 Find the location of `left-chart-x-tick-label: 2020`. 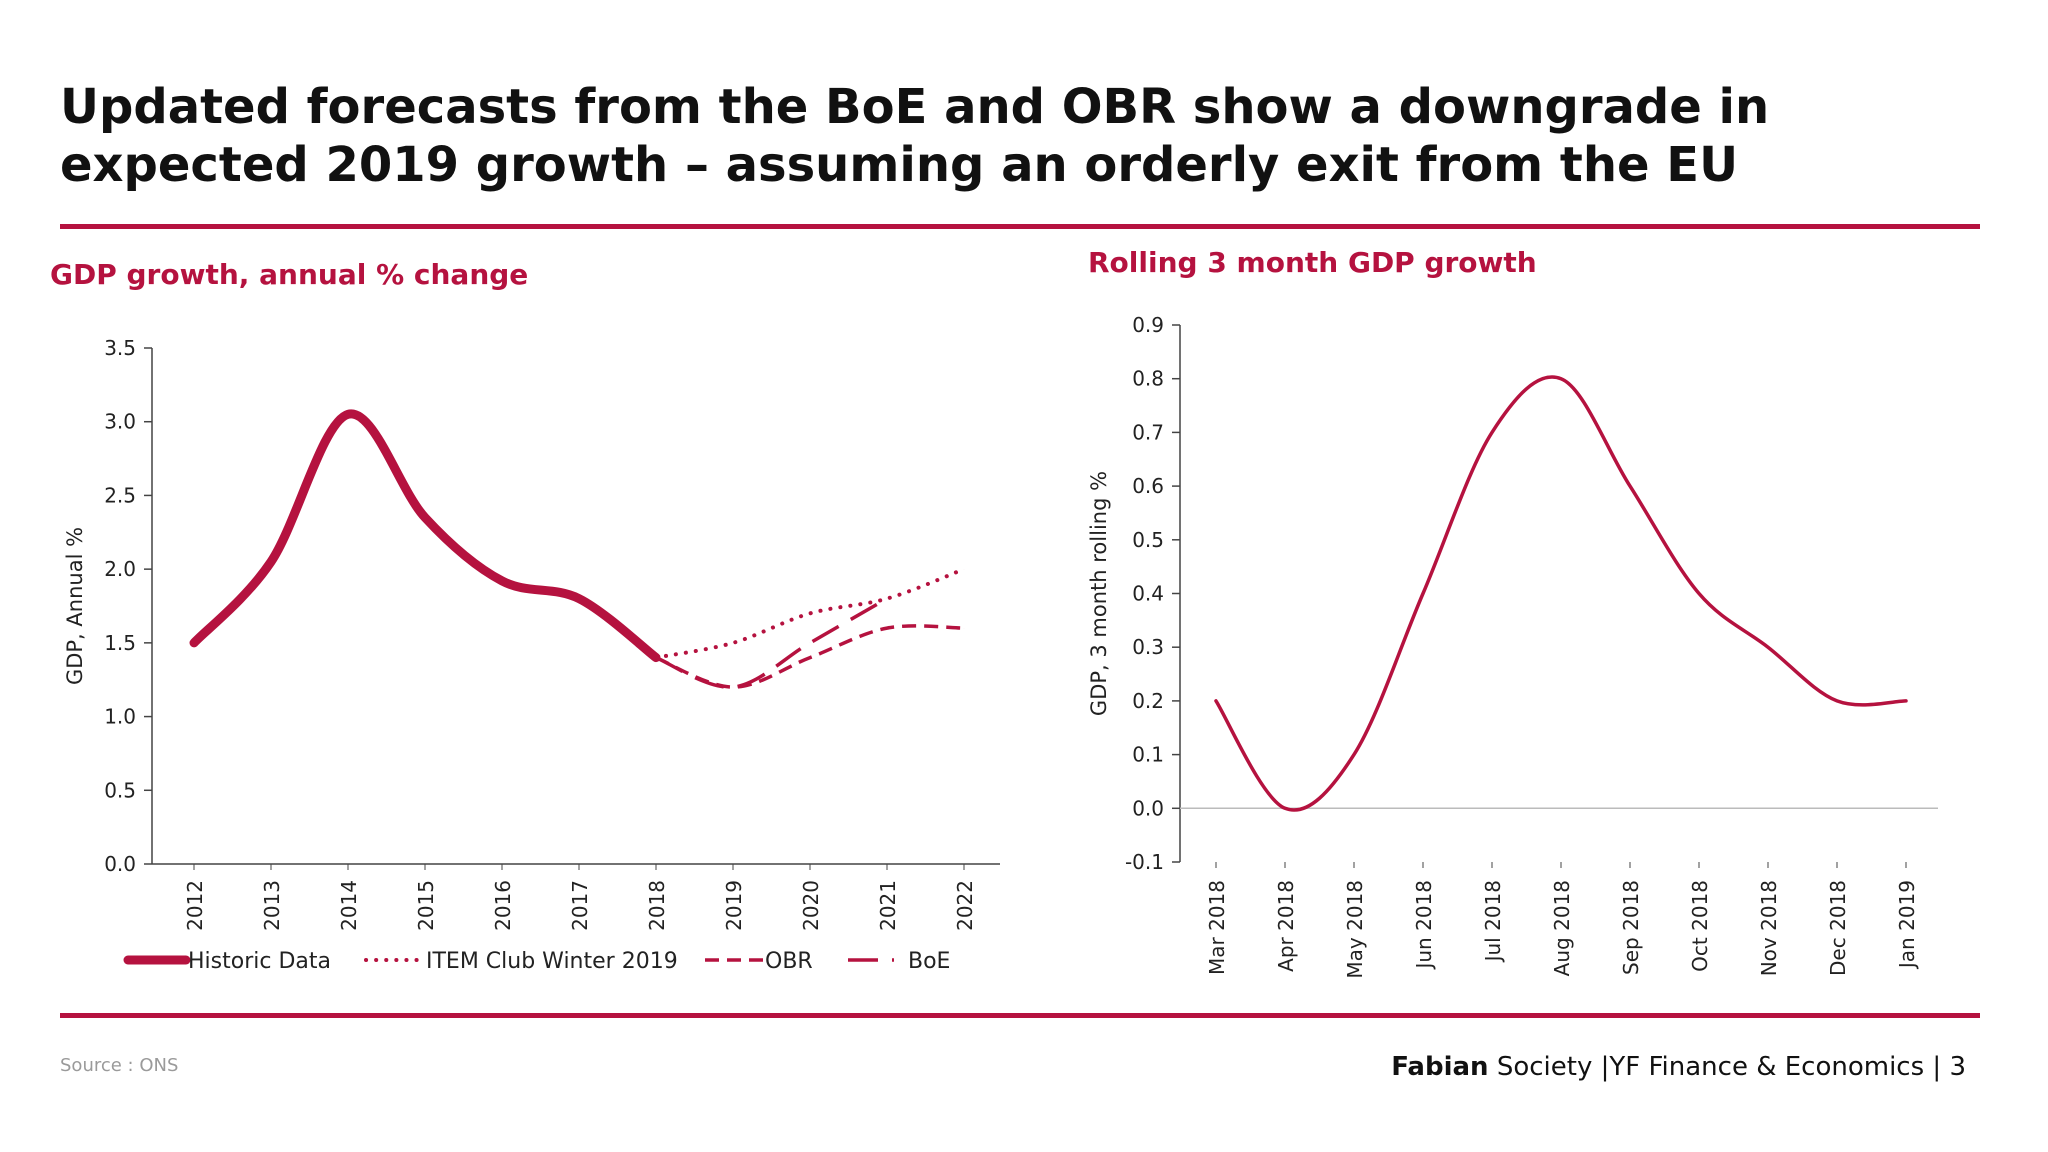

left-chart-x-tick-label: 2020 is located at coordinates (811, 905).